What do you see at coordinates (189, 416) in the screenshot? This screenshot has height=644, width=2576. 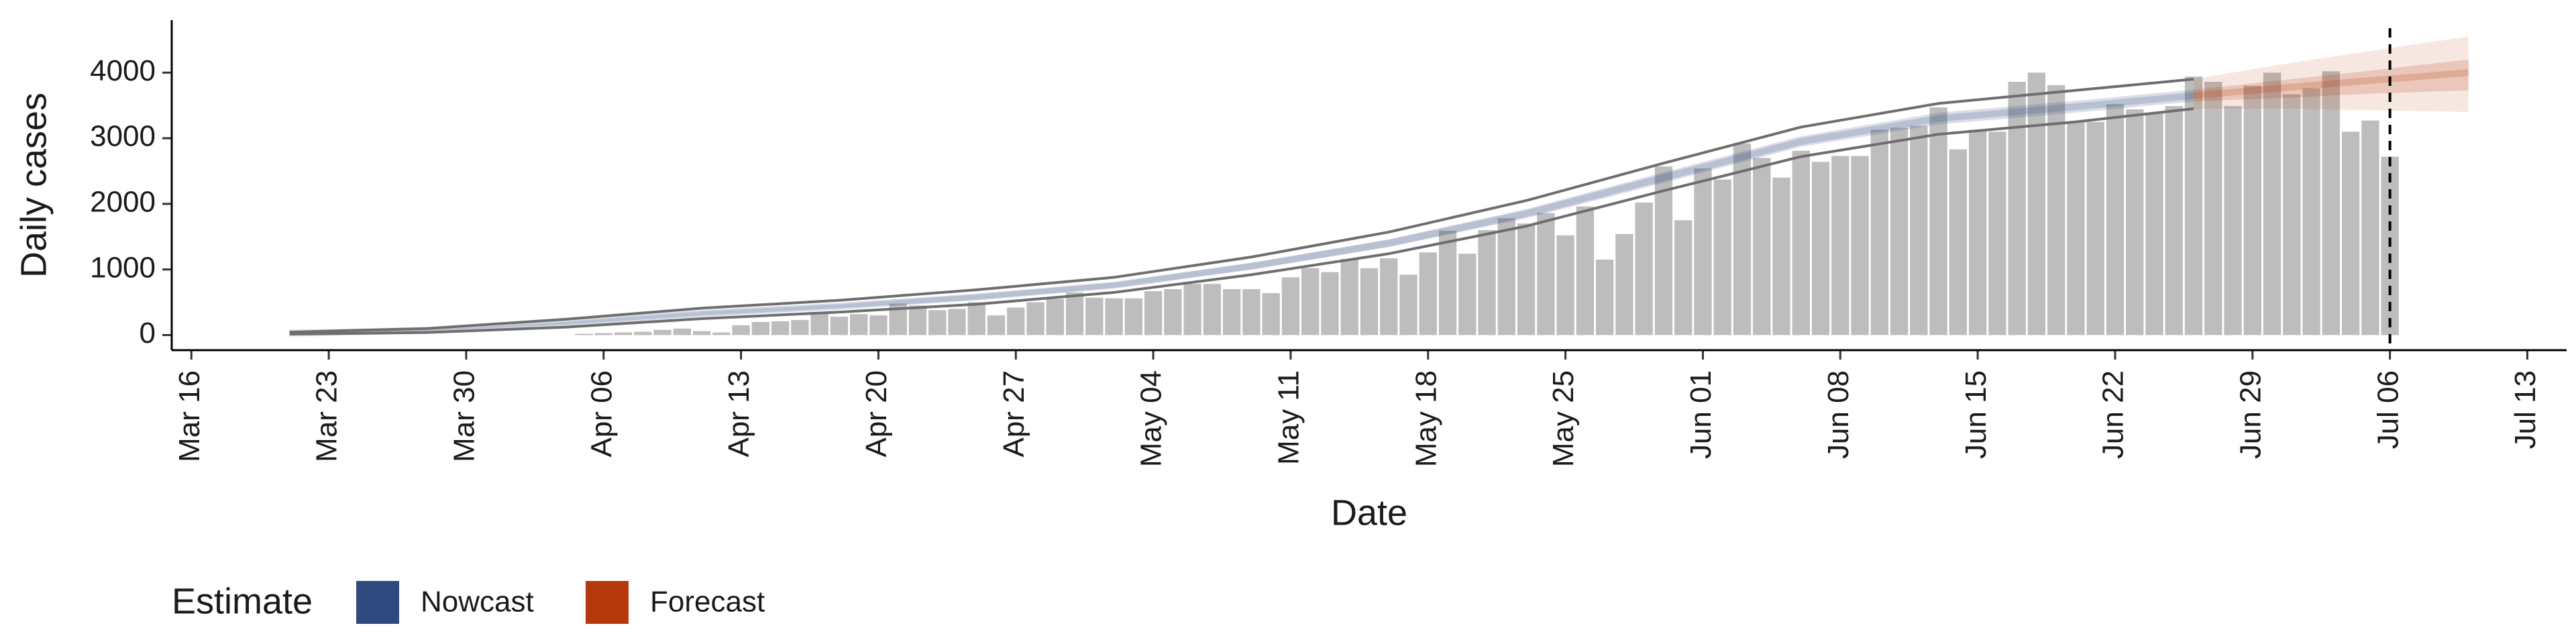 I see `x-tick-label: Mar 16` at bounding box center [189, 416].